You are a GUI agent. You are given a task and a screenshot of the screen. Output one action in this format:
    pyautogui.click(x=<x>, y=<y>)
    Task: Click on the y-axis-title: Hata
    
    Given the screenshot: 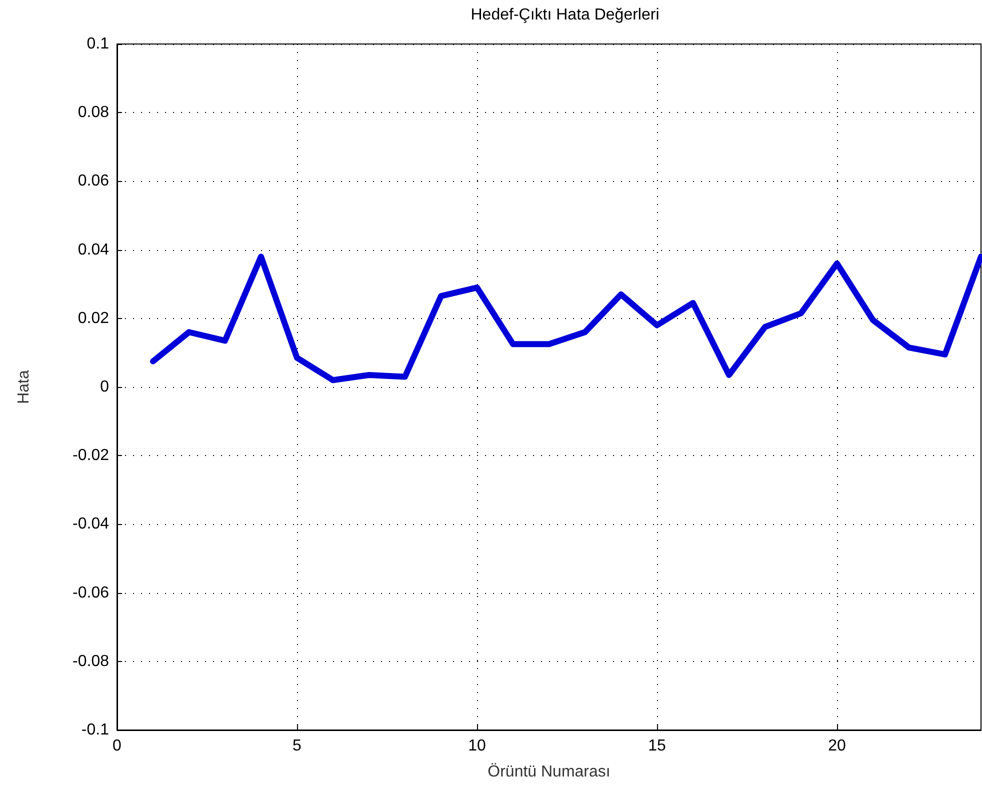 What is the action you would take?
    pyautogui.click(x=24, y=387)
    